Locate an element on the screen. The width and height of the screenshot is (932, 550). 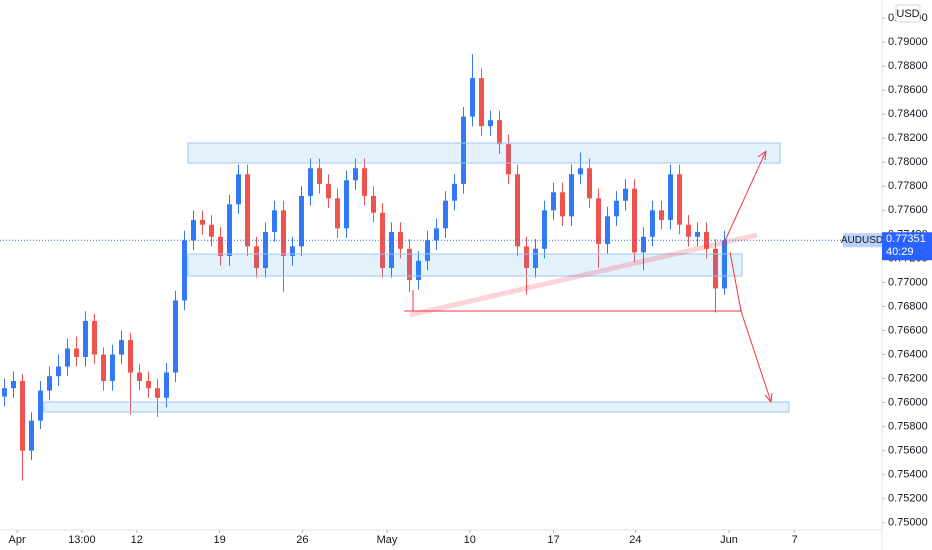
y-tick-label: 0.76400 is located at coordinates (908, 354).